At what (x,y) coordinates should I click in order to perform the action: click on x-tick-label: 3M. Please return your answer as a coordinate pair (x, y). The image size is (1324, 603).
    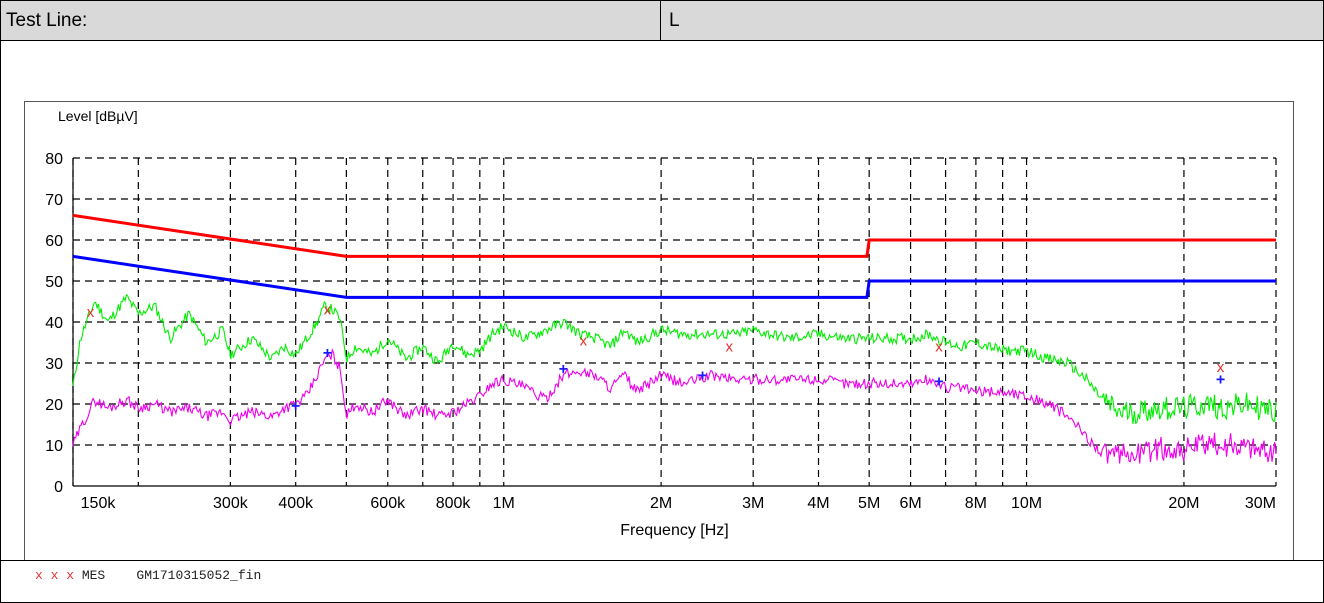
    Looking at the image, I should click on (753, 503).